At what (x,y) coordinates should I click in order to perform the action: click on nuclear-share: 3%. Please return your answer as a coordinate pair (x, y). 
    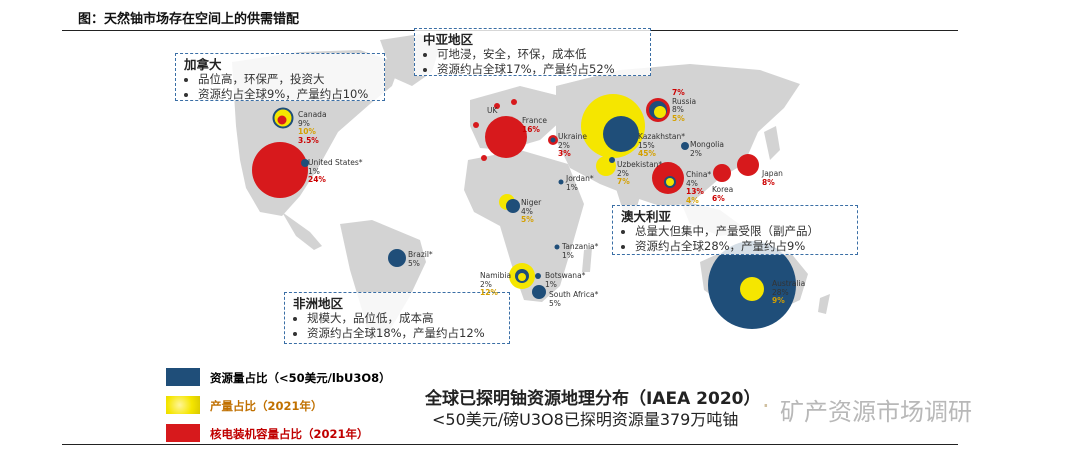
    Looking at the image, I should click on (564, 153).